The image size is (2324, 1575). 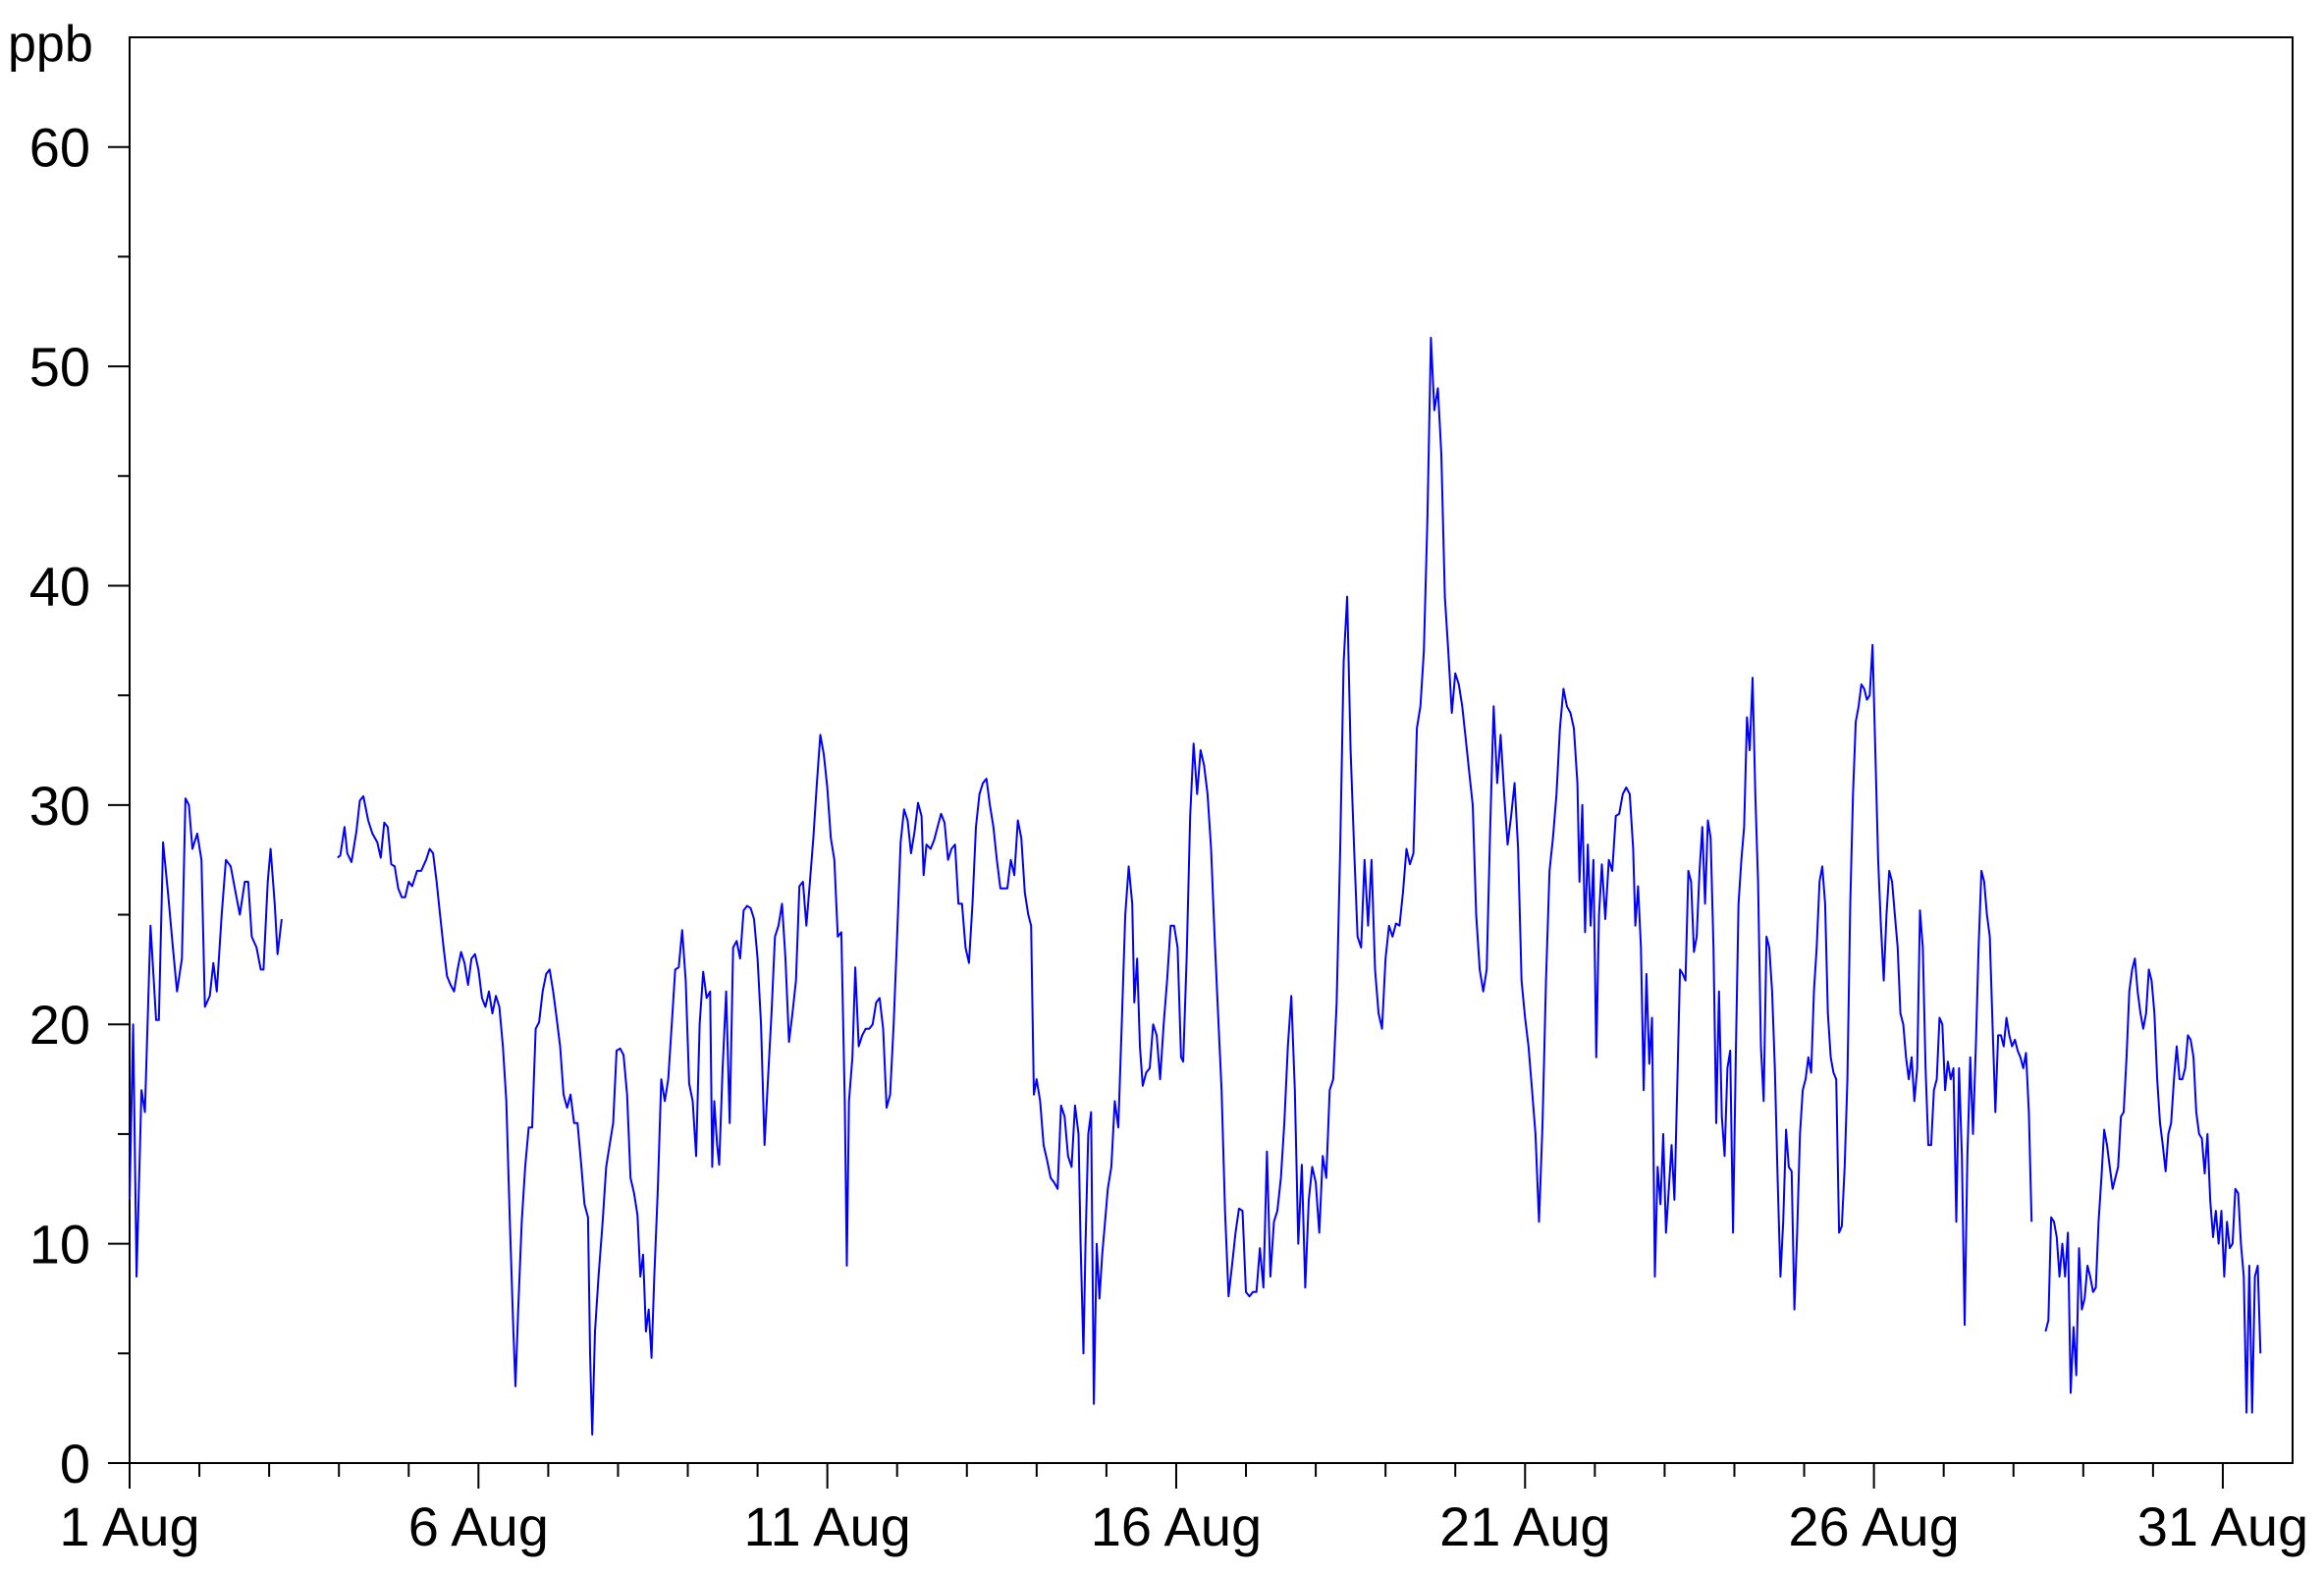 What do you see at coordinates (50, 44) in the screenshot?
I see `y-unit-label: ppb` at bounding box center [50, 44].